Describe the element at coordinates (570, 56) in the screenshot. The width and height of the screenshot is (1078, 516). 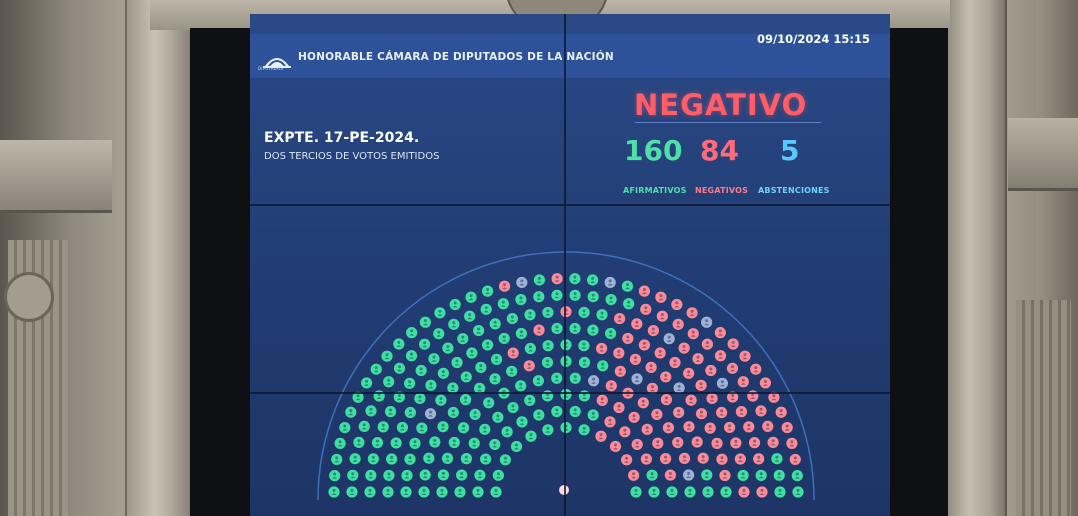
I see `header-bar` at that location.